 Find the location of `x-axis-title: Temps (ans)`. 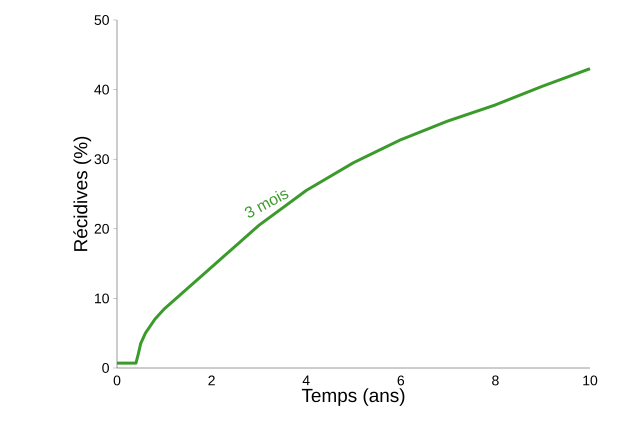

x-axis-title: Temps (ans) is located at coordinates (353, 397).